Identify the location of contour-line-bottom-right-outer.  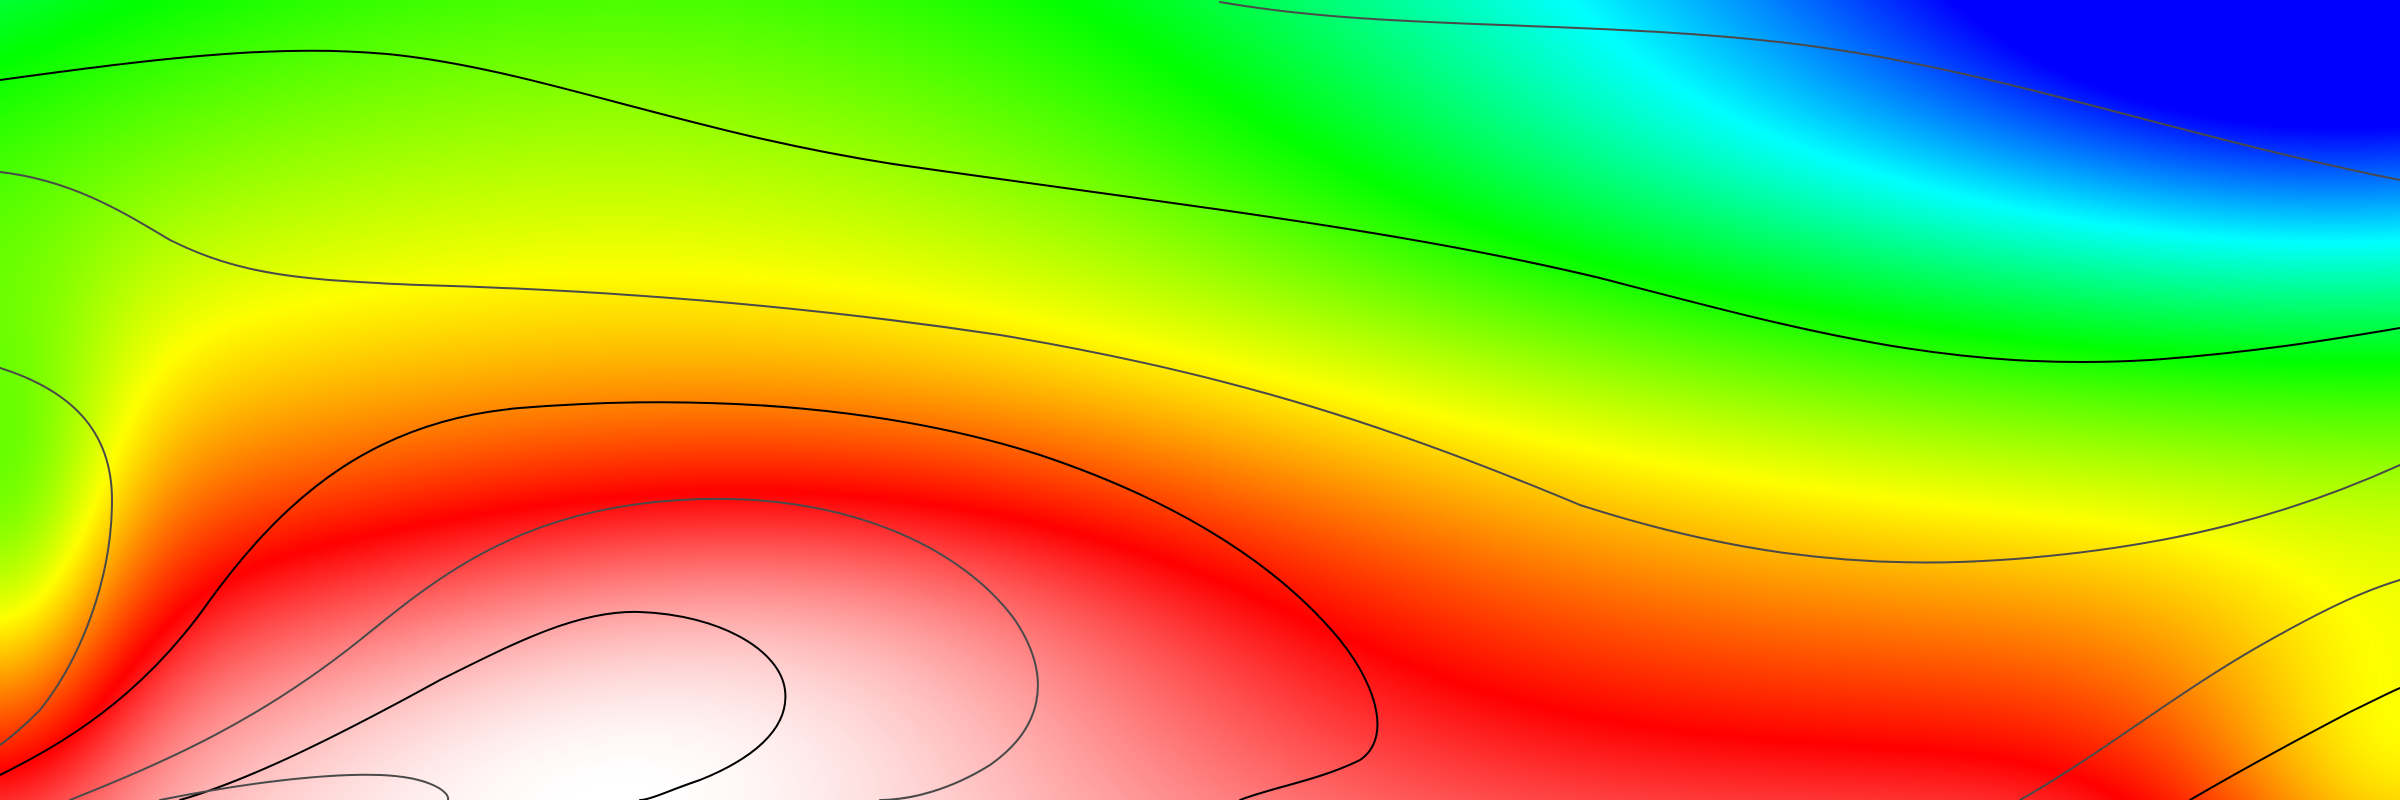
(2209, 689).